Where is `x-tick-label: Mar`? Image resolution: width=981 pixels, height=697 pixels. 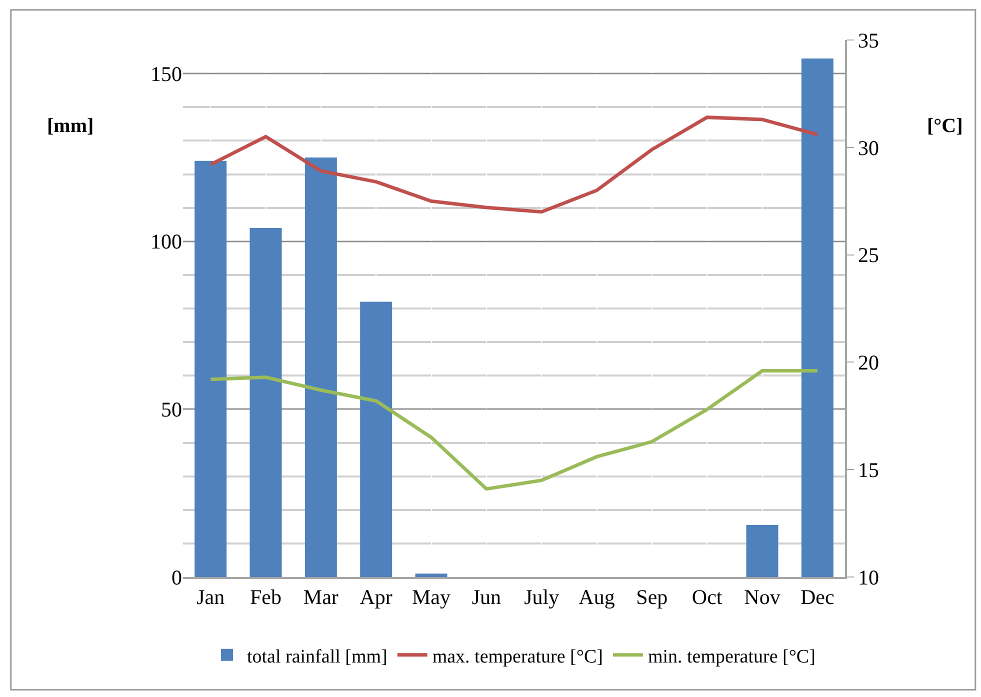 x-tick-label: Mar is located at coordinates (320, 596).